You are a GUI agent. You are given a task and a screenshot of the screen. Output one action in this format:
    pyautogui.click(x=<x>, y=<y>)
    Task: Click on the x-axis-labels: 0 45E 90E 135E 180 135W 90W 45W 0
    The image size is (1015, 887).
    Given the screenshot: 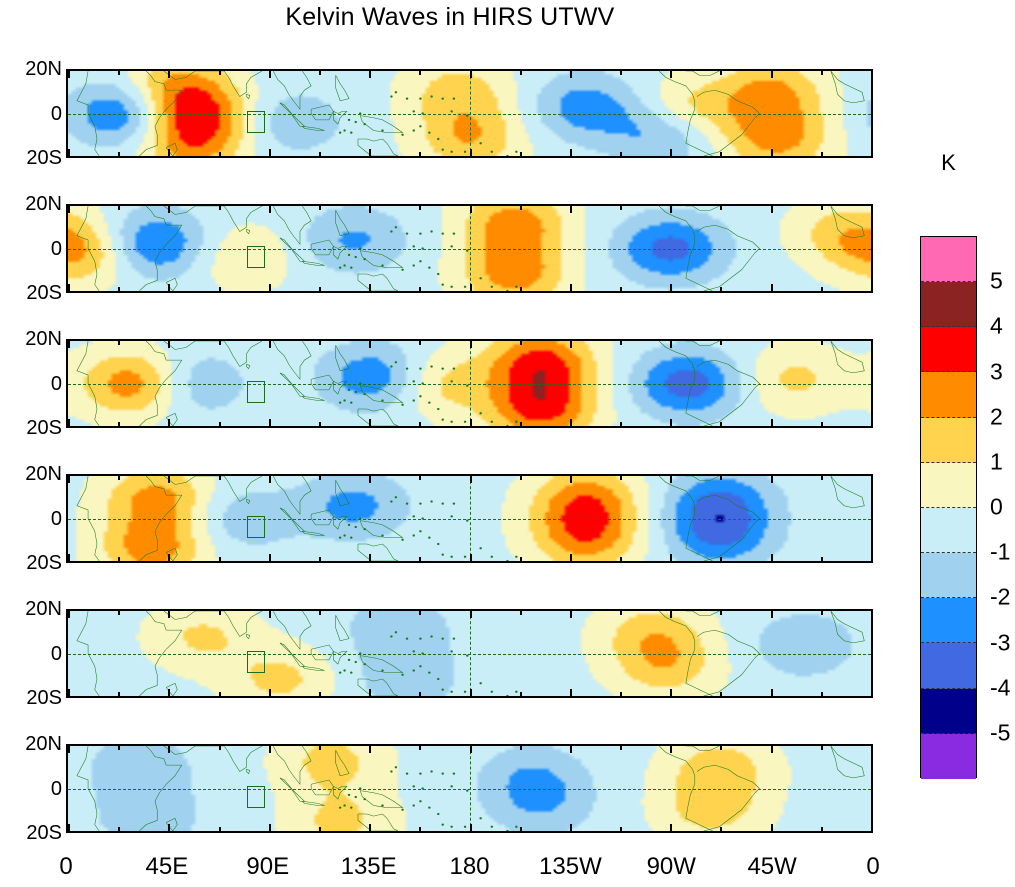 What is the action you would take?
    pyautogui.click(x=507, y=868)
    